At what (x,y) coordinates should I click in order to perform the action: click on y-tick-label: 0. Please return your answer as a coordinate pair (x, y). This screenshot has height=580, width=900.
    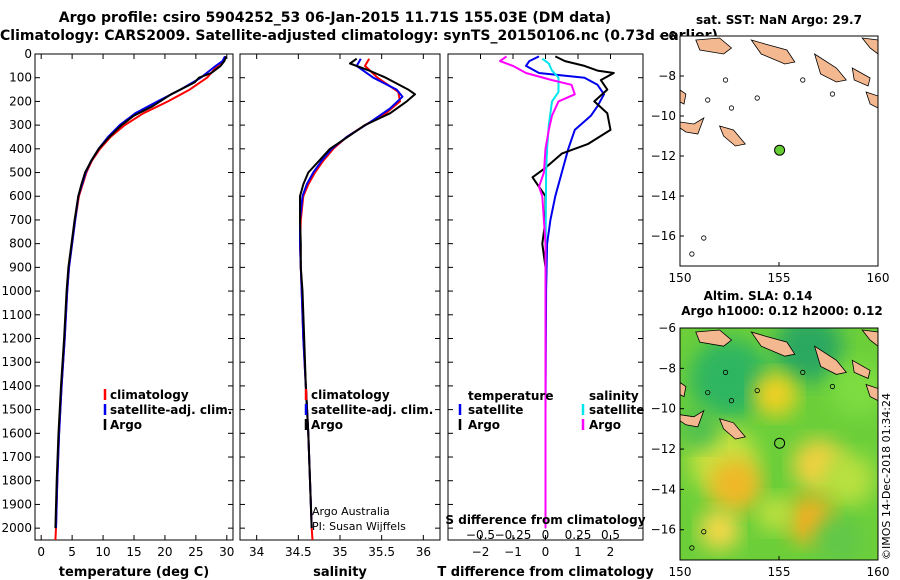
    Looking at the image, I should click on (28, 54).